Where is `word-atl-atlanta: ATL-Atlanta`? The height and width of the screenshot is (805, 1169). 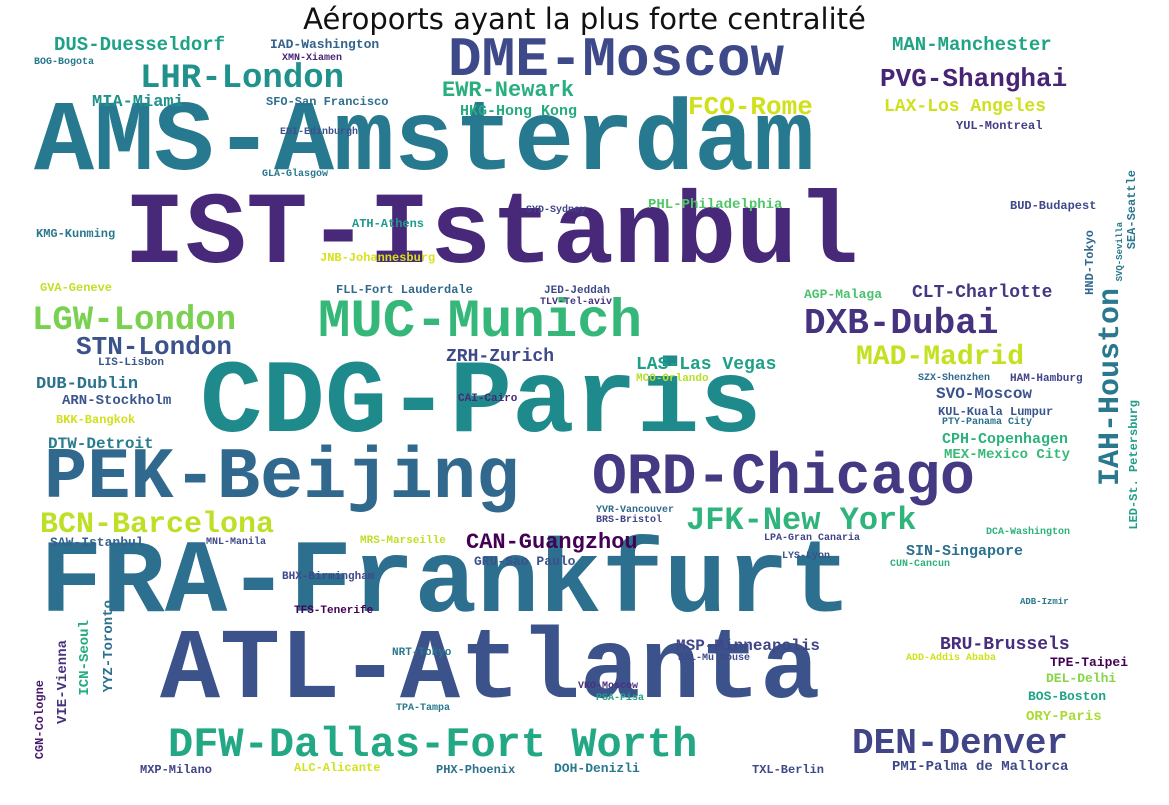 word-atl-atlanta: ATL-Atlanta is located at coordinates (490, 671).